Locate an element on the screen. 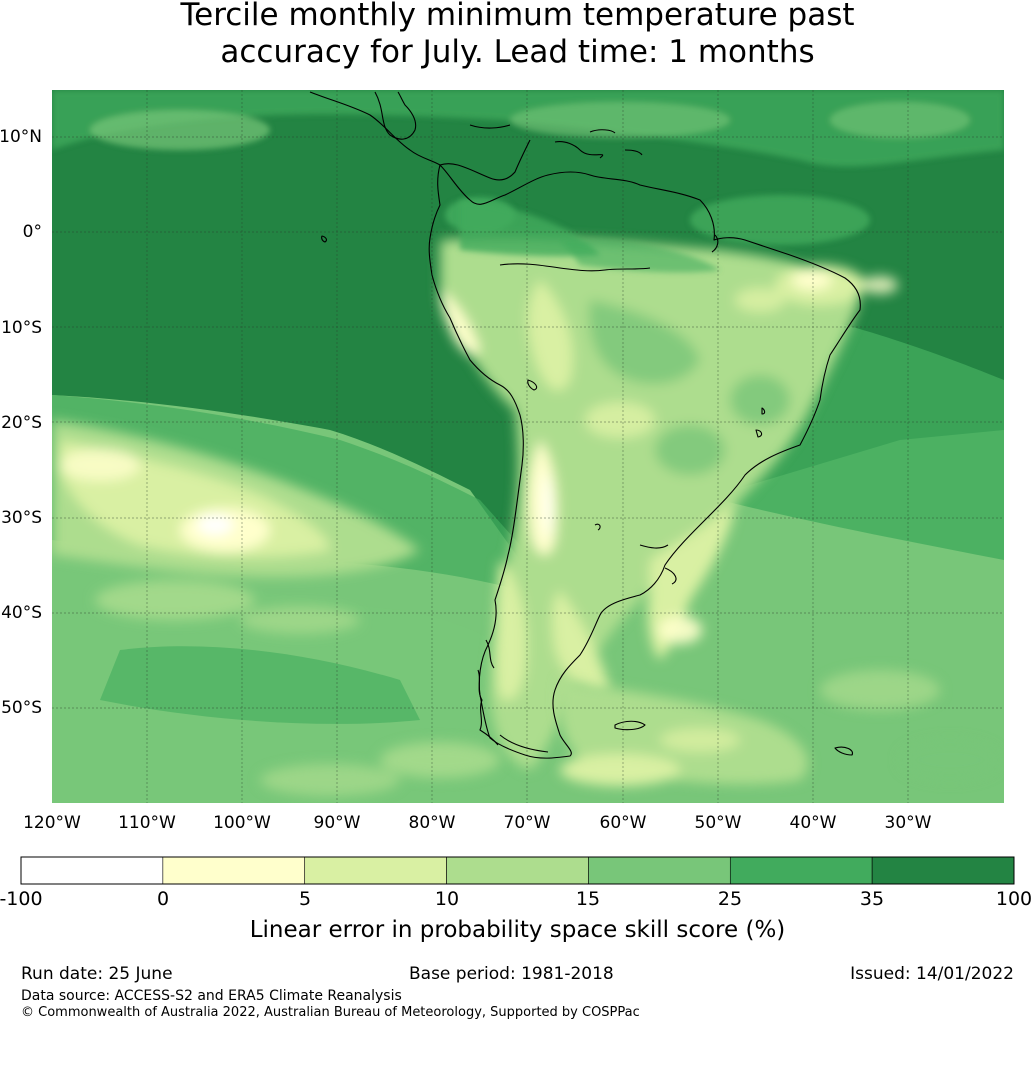  lat-label-10s: 10°S is located at coordinates (21, 328).